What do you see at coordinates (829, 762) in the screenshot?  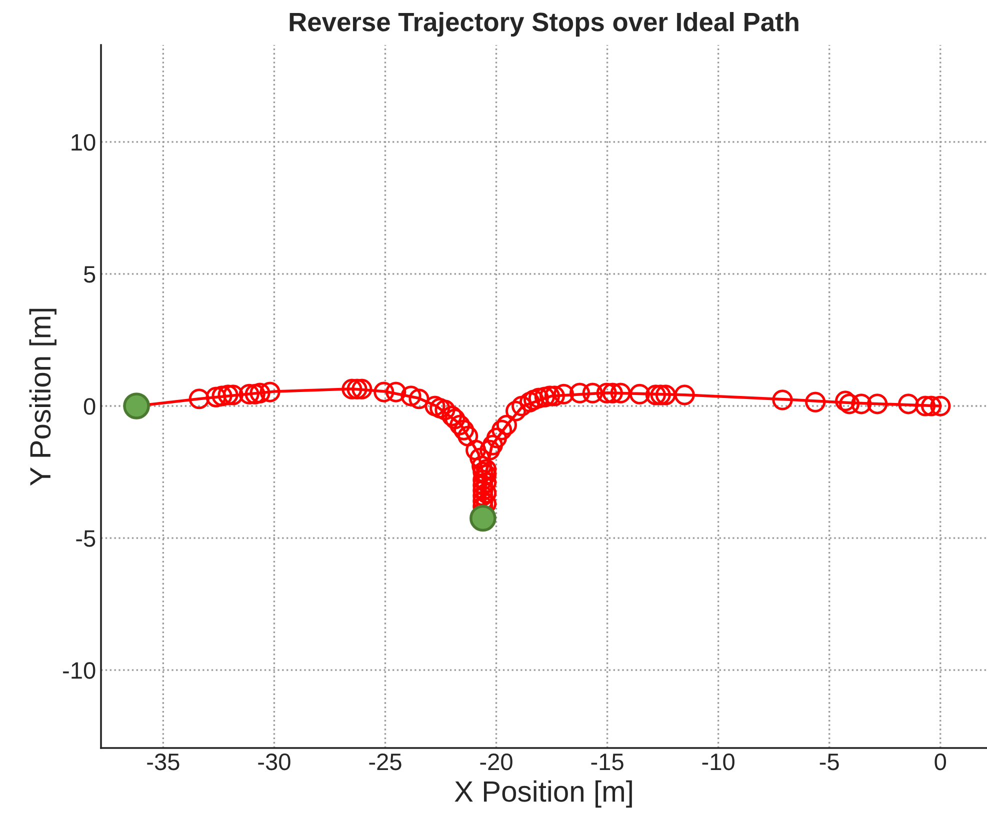 I see `x-tick-label: -5` at bounding box center [829, 762].